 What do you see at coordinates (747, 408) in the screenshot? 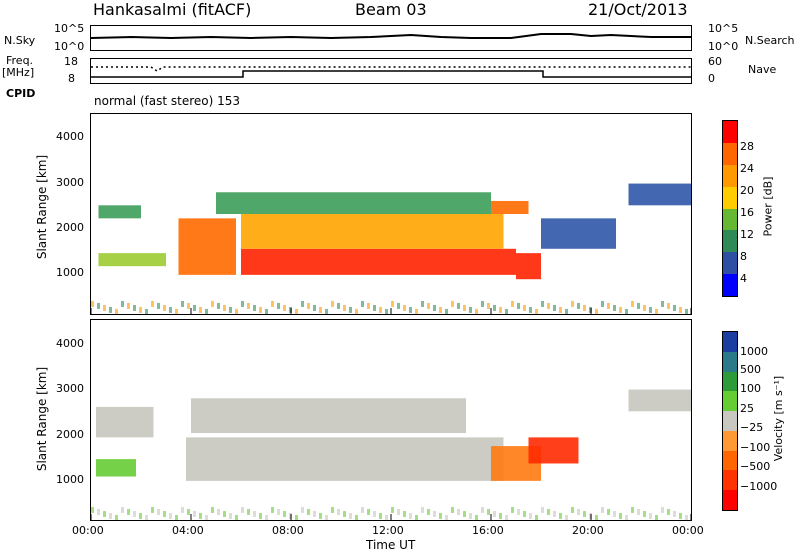
I see `velocity-cb-tick-25: 25` at bounding box center [747, 408].